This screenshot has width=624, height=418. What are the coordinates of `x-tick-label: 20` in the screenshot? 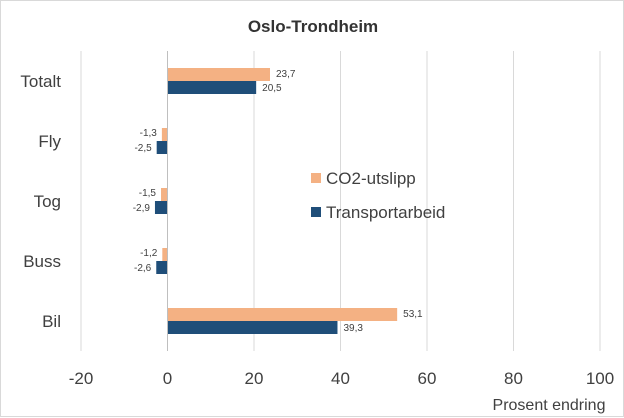 It's located at (254, 378).